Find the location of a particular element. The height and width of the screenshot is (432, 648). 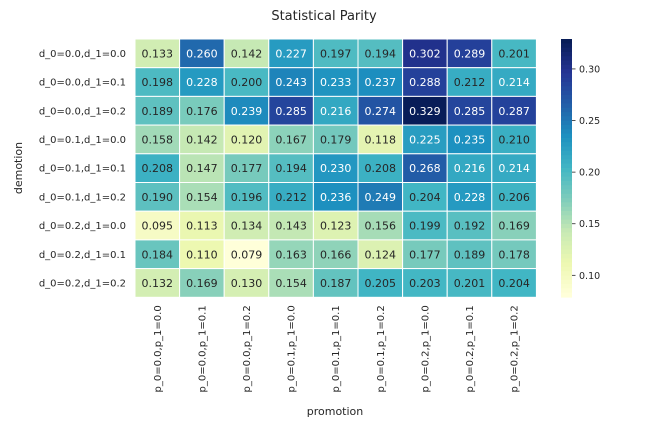

cell-value-label: 0.243 is located at coordinates (291, 82).